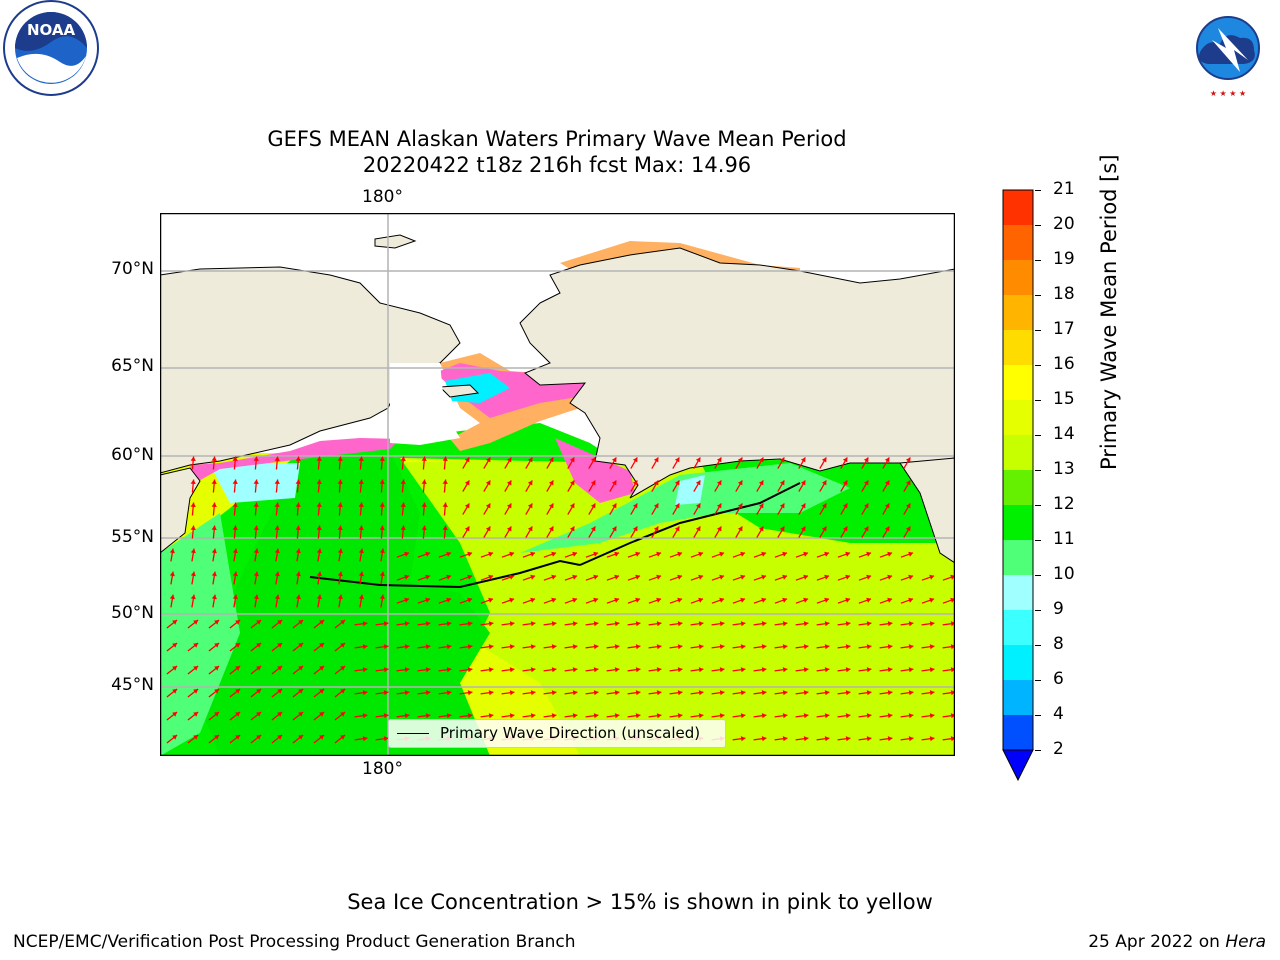  Describe the element at coordinates (557, 733) in the screenshot. I see `map-legend: Primary Wave Direction (unscaled)` at that location.